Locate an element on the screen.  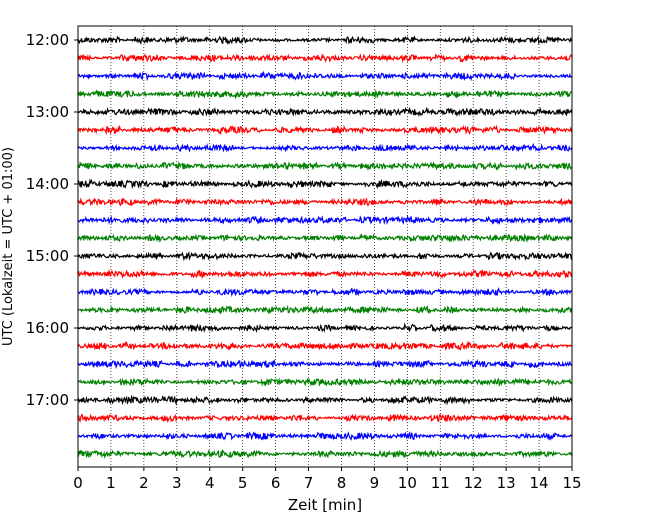
x-tick-label: 6 is located at coordinates (276, 483).